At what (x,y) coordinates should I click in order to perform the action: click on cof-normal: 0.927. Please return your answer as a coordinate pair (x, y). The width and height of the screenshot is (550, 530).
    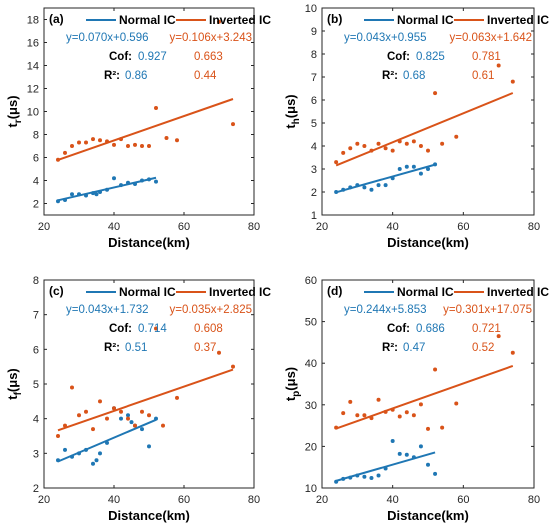
    Looking at the image, I should click on (152, 57).